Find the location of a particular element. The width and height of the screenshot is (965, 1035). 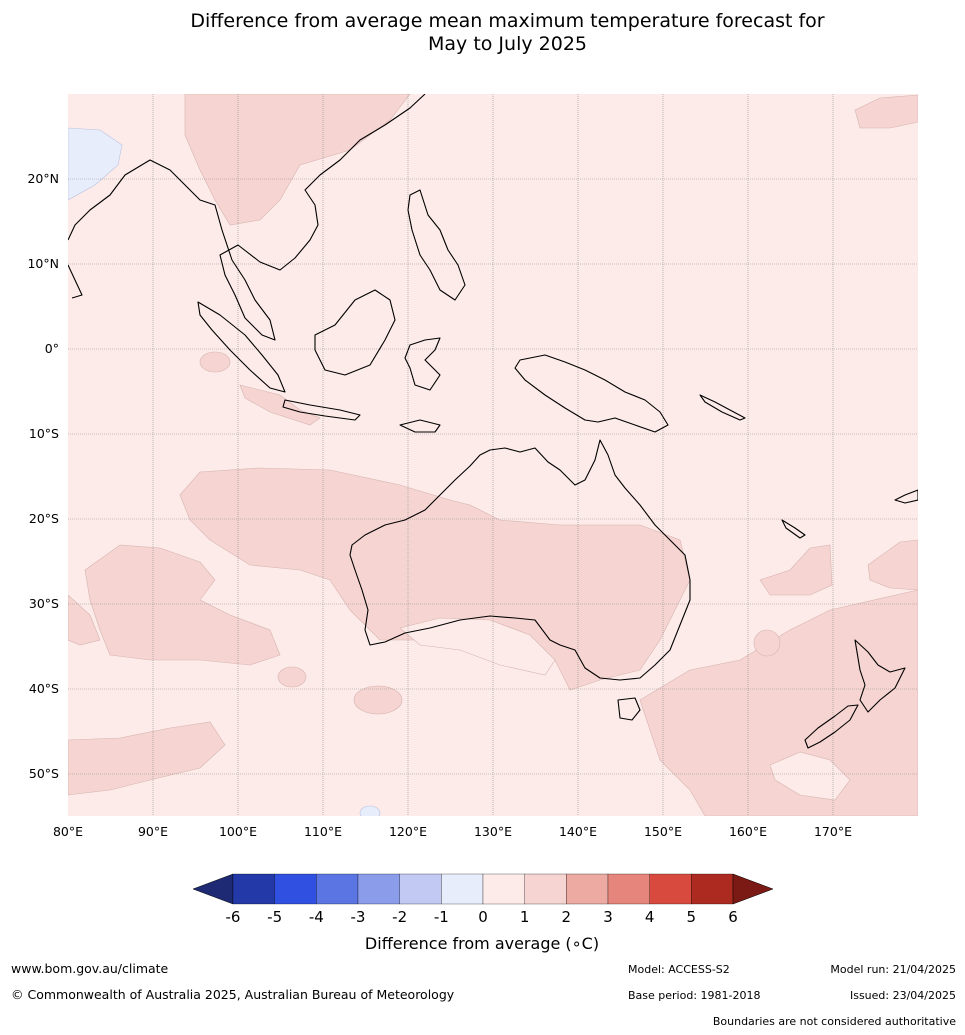

colorbar-tick-label: 4 is located at coordinates (650, 917).